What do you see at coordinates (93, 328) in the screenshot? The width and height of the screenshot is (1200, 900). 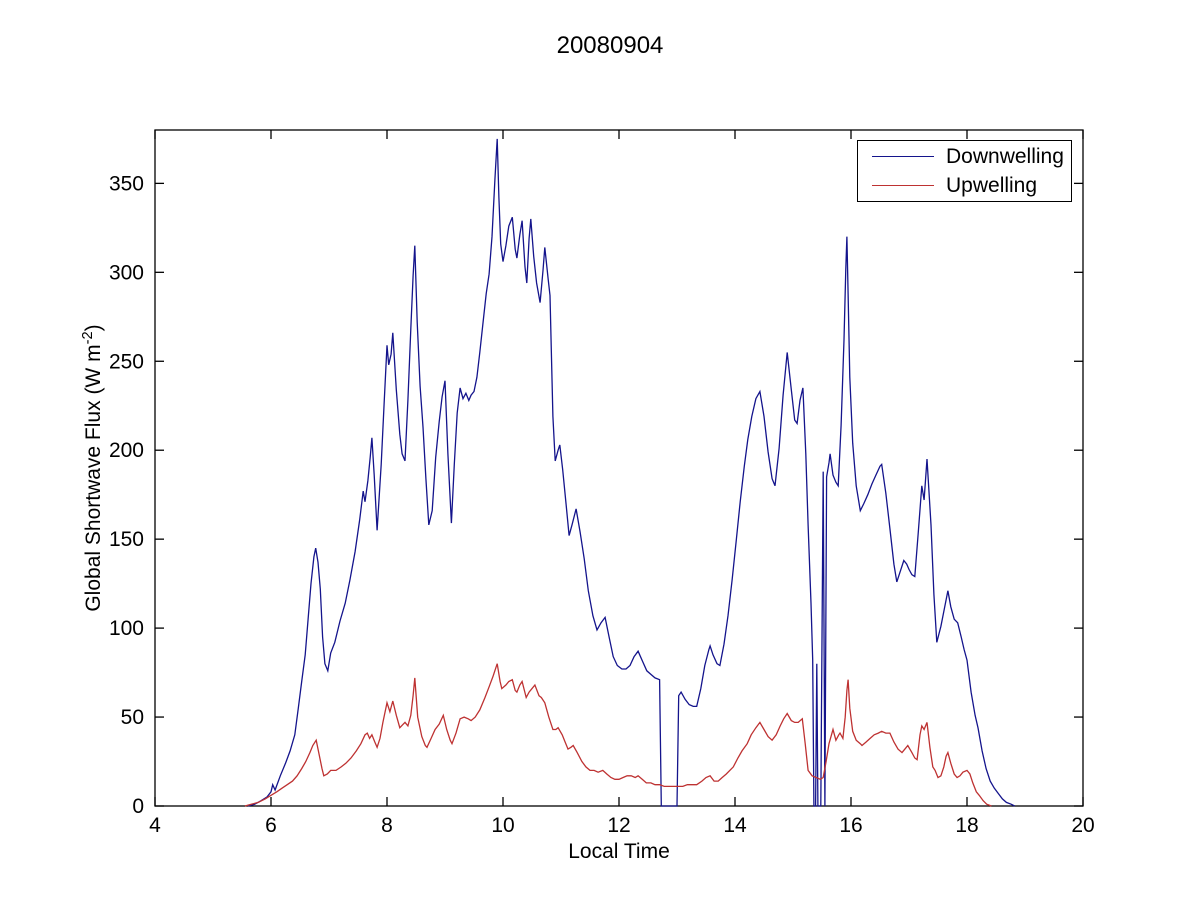 I see `y-axis-label-close: )` at bounding box center [93, 328].